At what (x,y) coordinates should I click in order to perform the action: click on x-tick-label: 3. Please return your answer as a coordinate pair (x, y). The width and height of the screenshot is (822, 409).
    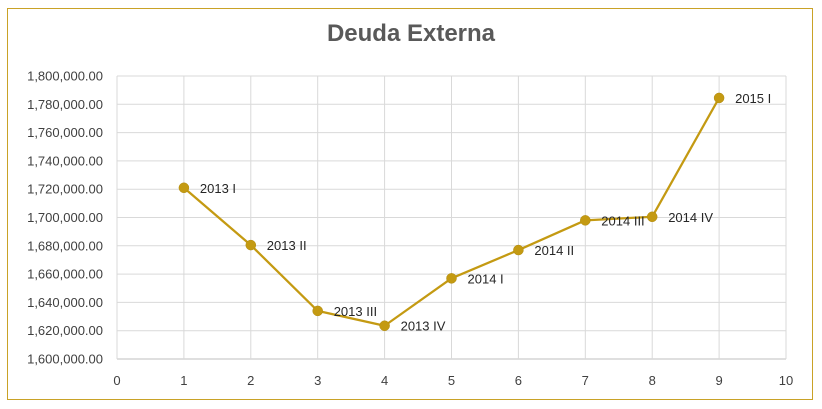
    Looking at the image, I should click on (317, 380).